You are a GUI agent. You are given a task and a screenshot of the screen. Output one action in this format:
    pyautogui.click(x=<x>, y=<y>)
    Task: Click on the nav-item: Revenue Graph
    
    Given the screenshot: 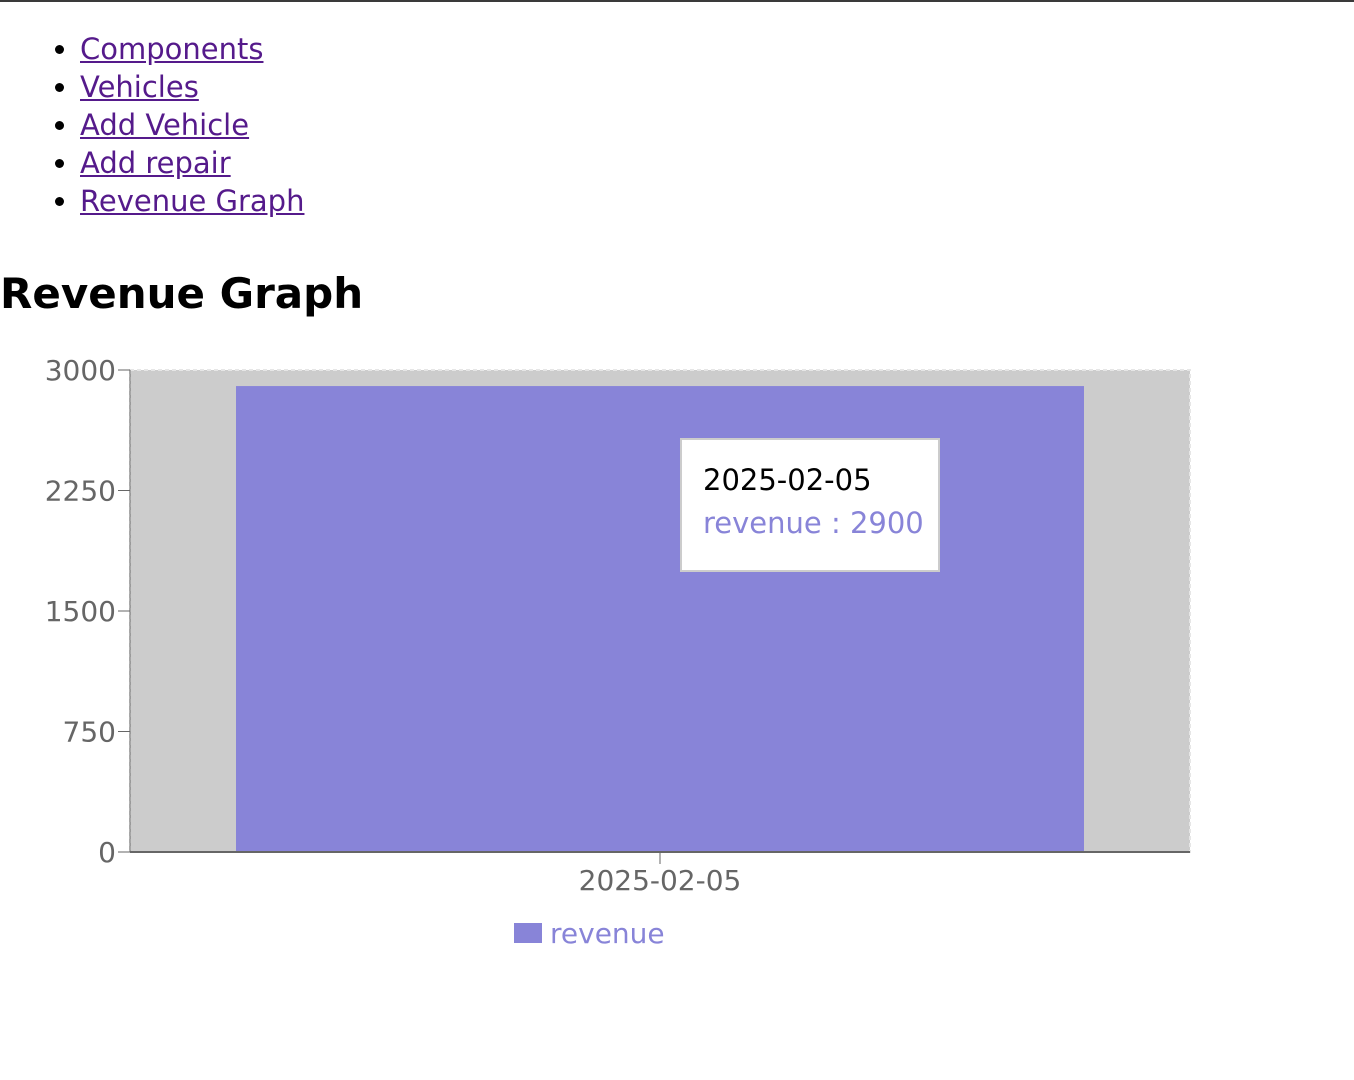 What is the action you would take?
    pyautogui.click(x=192, y=201)
    